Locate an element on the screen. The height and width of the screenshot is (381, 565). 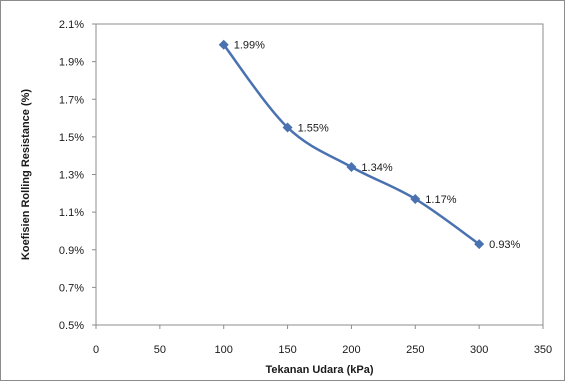
x-tick-label: 150 is located at coordinates (287, 350).